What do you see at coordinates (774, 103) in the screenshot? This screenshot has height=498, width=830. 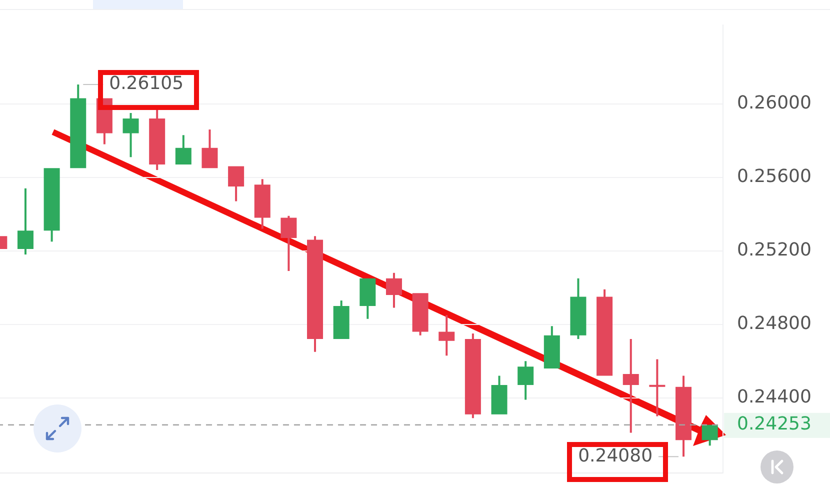 I see `y-tick-label: 0.26000` at bounding box center [774, 103].